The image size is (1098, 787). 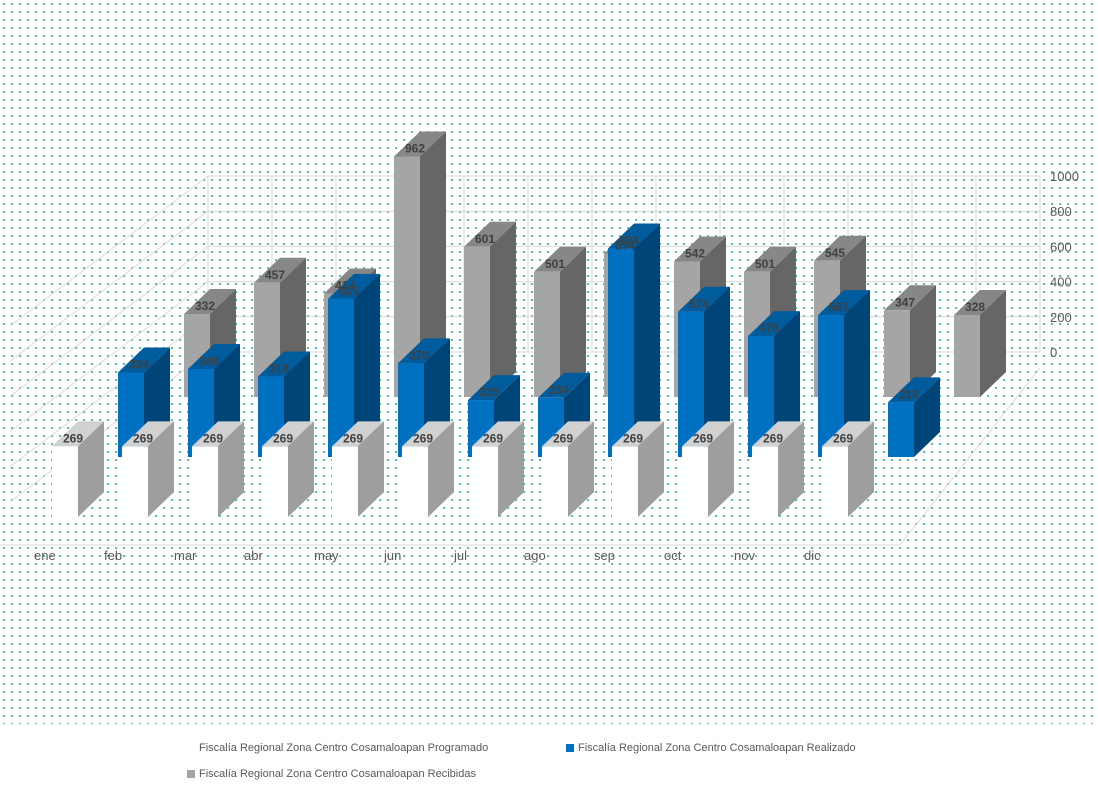 I want to click on bar-1-nov, so click(x=844, y=373).